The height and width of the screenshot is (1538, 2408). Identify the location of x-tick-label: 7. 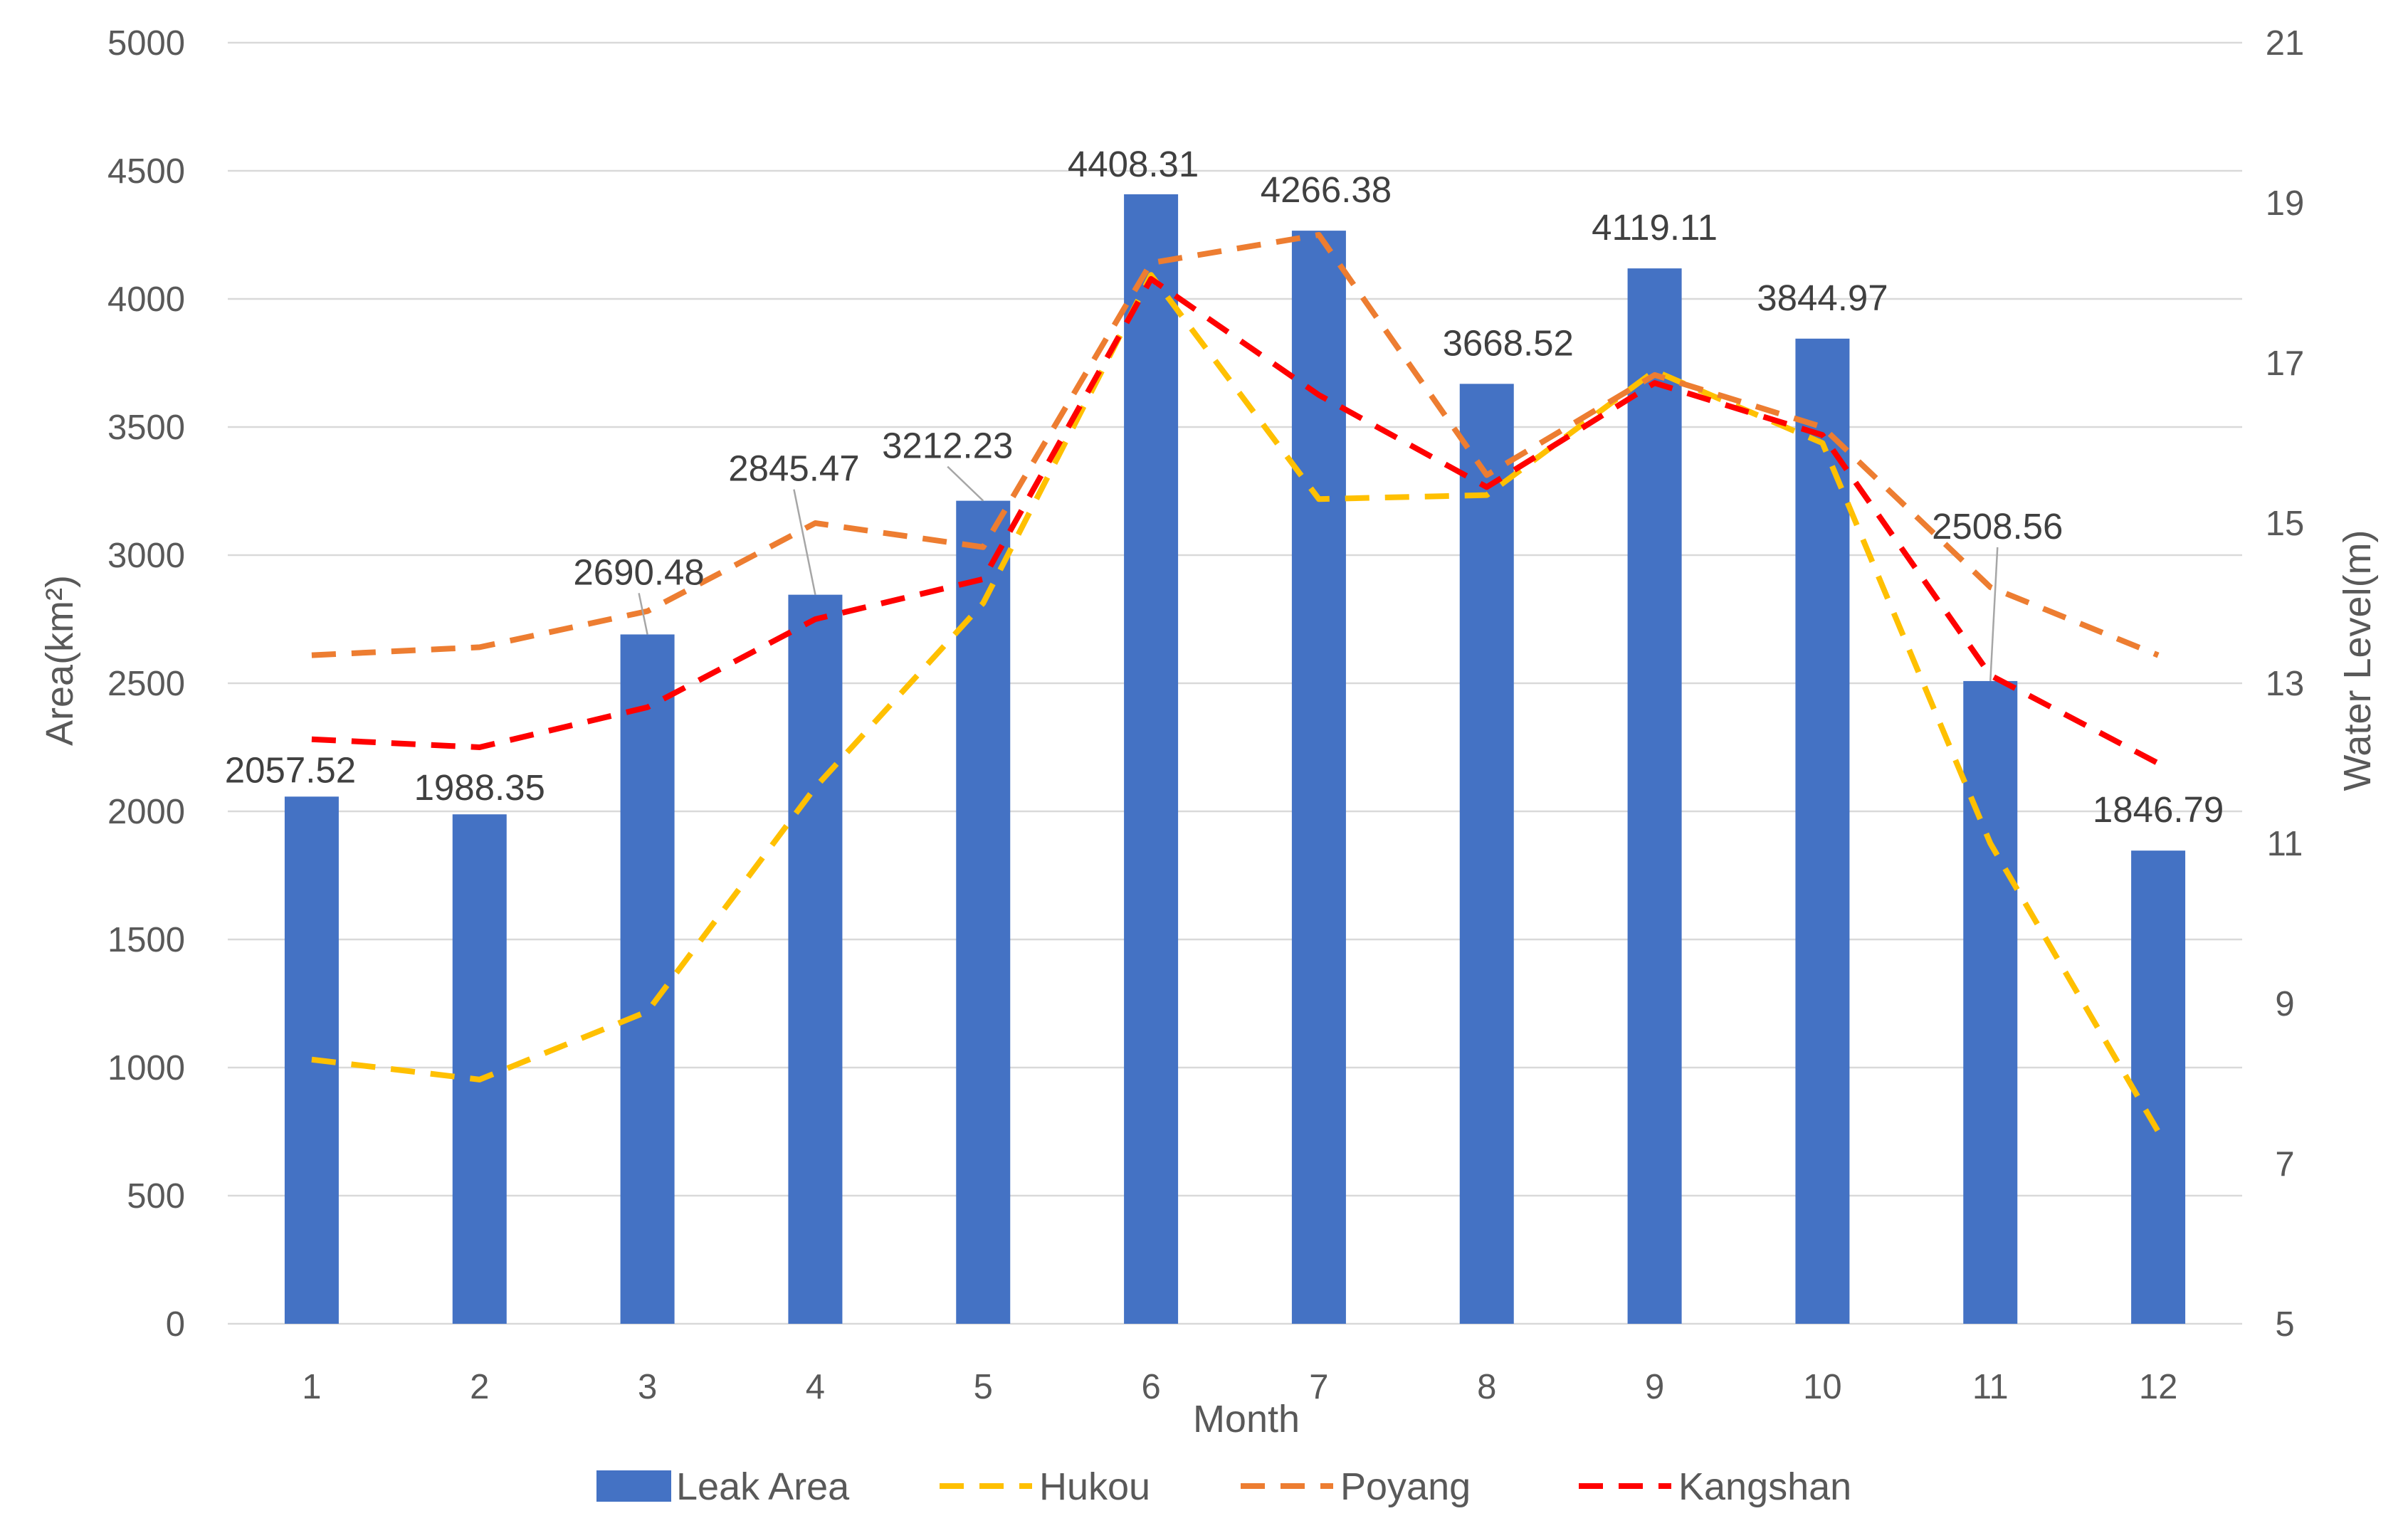
(1318, 1387).